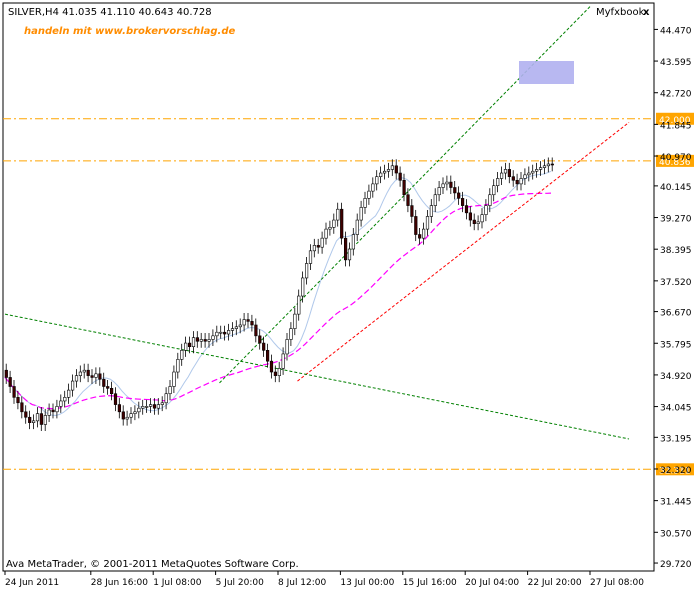 Image resolution: width=697 pixels, height=596 pixels. I want to click on y-tick-label: 30.570, so click(676, 534).